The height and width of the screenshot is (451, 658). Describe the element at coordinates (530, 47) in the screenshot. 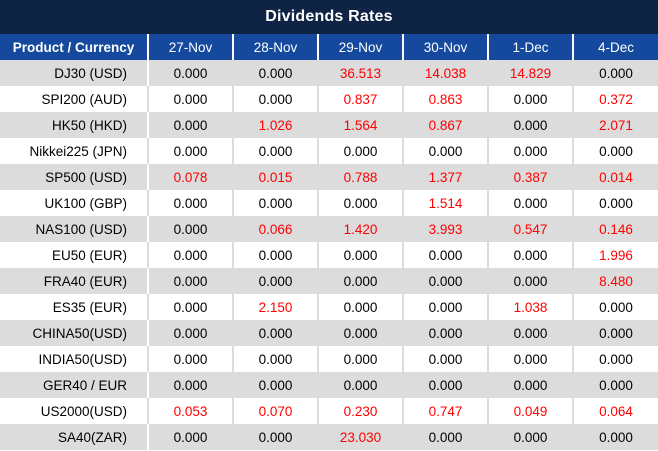

I see `column-header-date-5: 1-Dec` at that location.